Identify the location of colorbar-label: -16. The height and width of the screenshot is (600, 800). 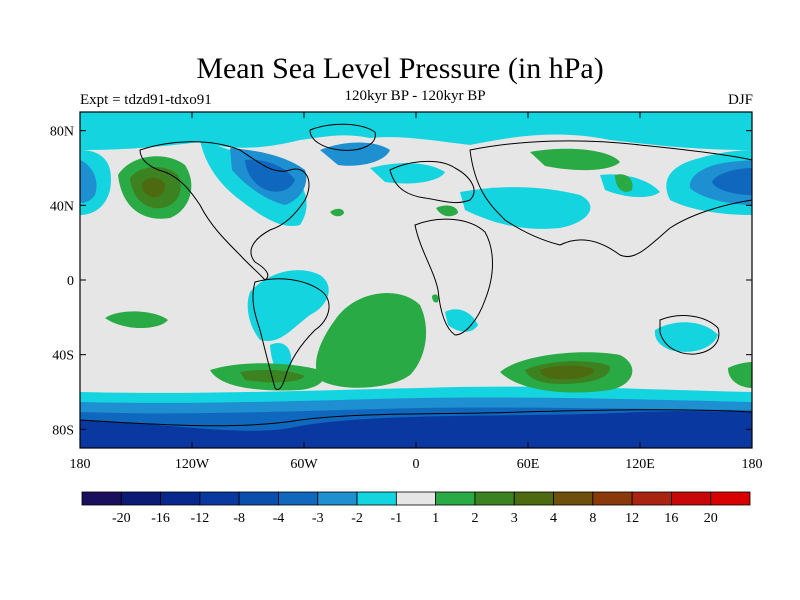
(160, 518).